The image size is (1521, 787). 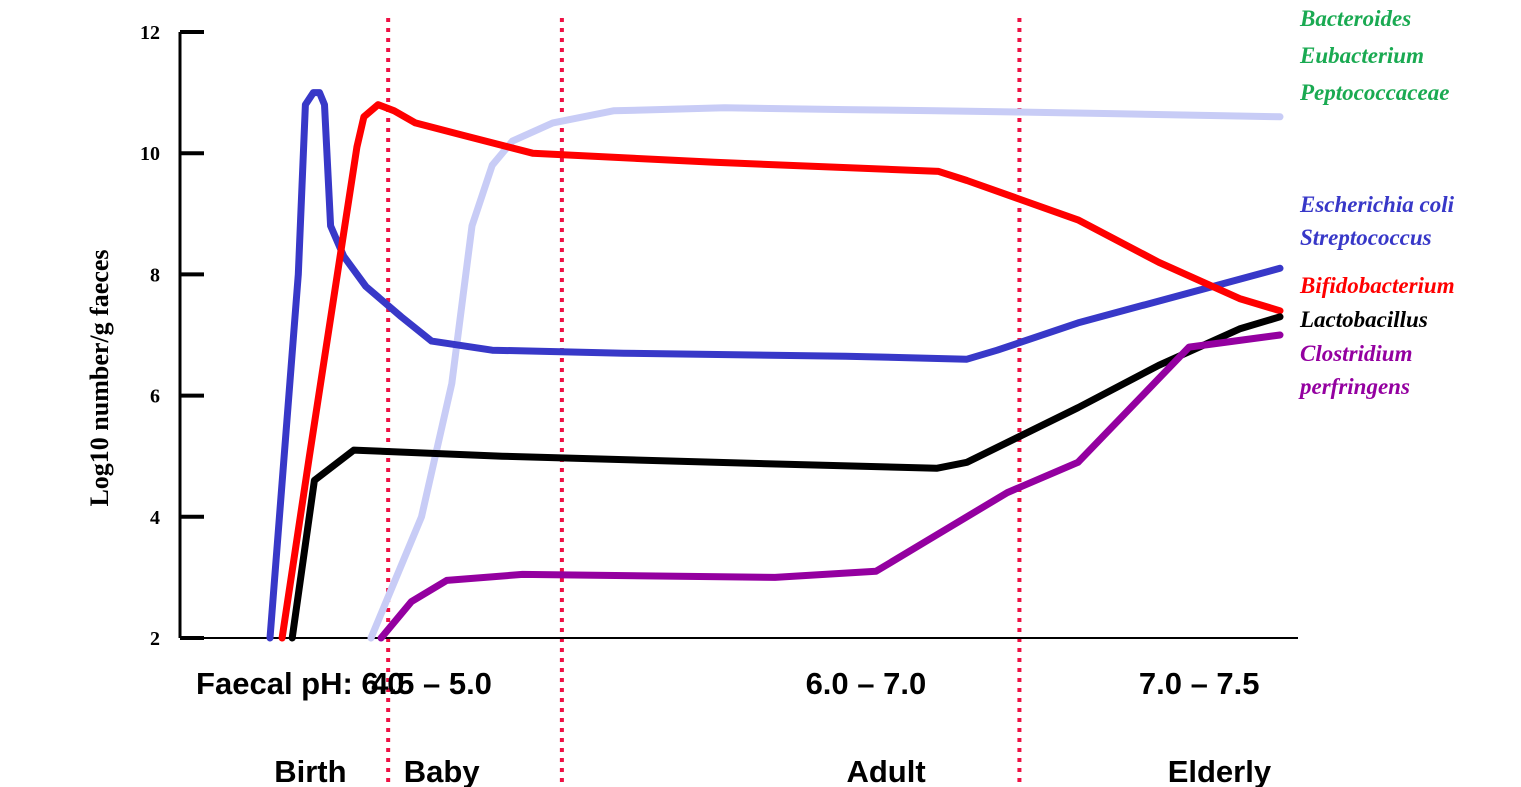 I want to click on y-tick-label: 4, so click(x=155, y=518).